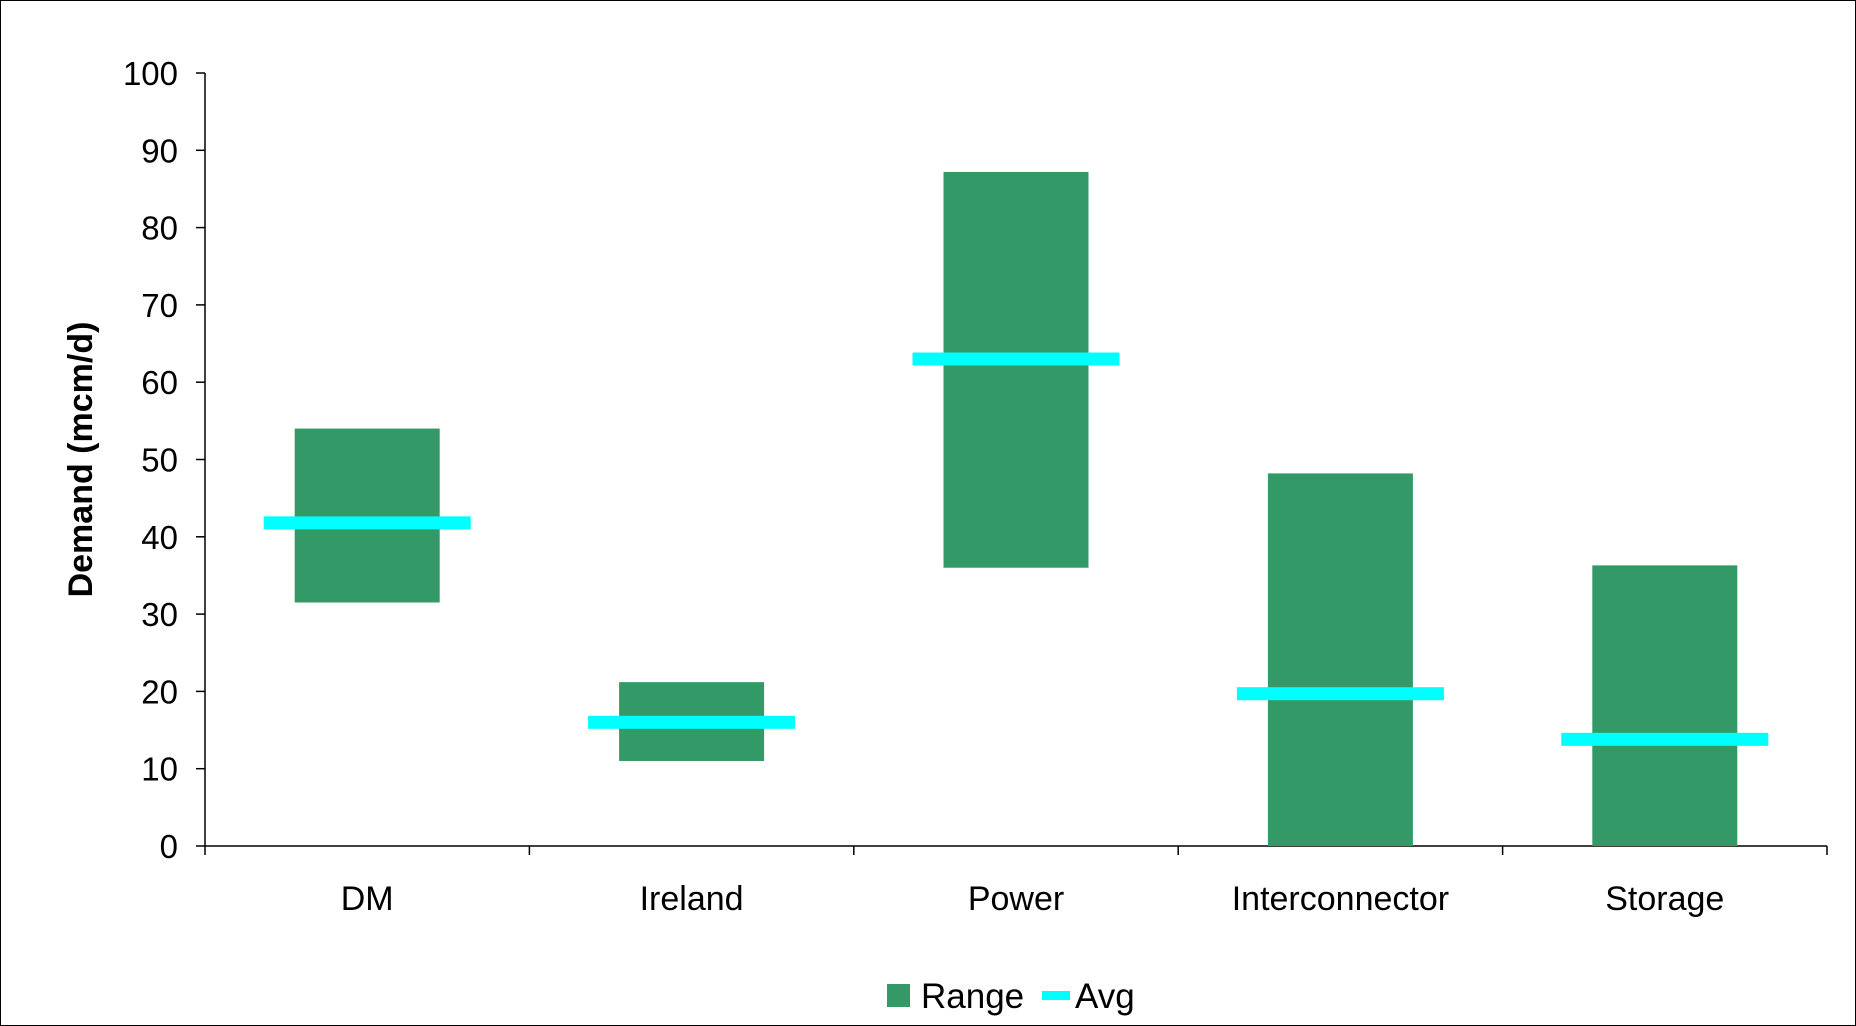 The image size is (1856, 1026). What do you see at coordinates (1016, 899) in the screenshot?
I see `x-category-label: Power` at bounding box center [1016, 899].